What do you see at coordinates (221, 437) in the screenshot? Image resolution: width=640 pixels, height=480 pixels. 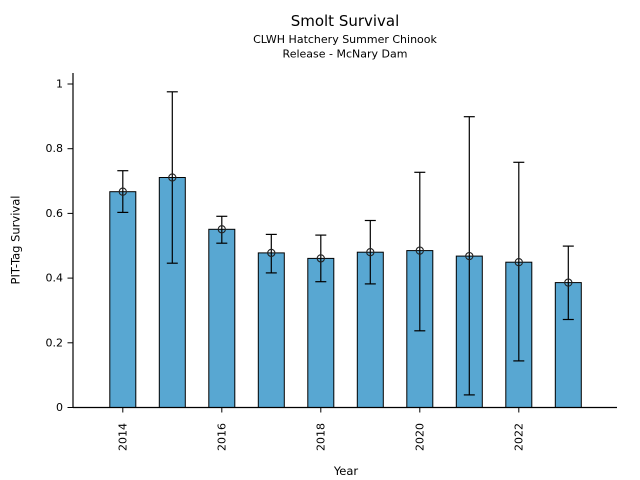 I see `x-tick-label: 2016` at bounding box center [221, 437].